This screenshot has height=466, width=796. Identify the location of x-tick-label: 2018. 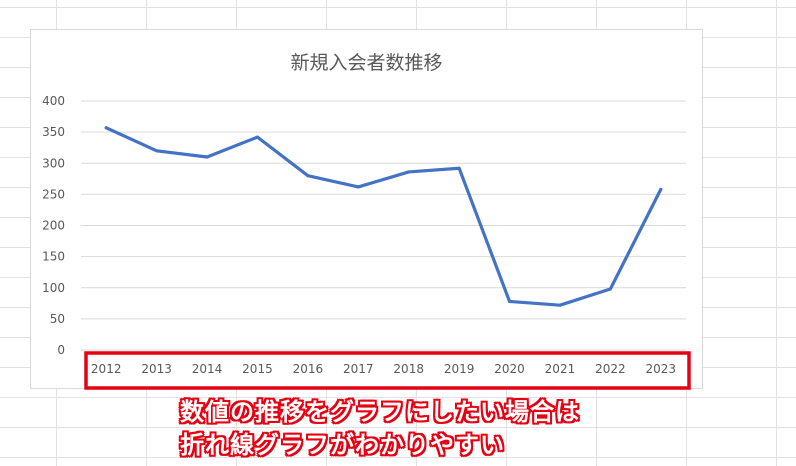
(408, 369).